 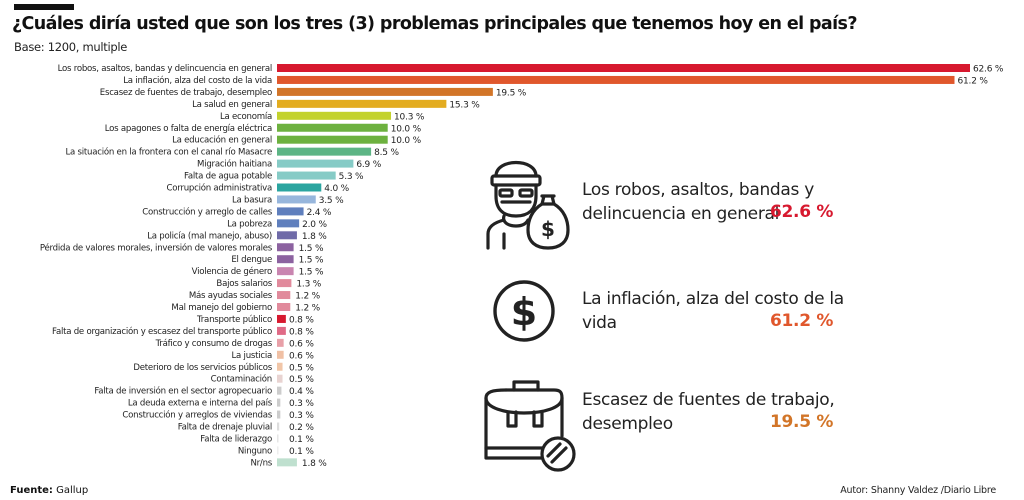 What do you see at coordinates (301, 320) in the screenshot?
I see `value-label: 0.8 %` at bounding box center [301, 320].